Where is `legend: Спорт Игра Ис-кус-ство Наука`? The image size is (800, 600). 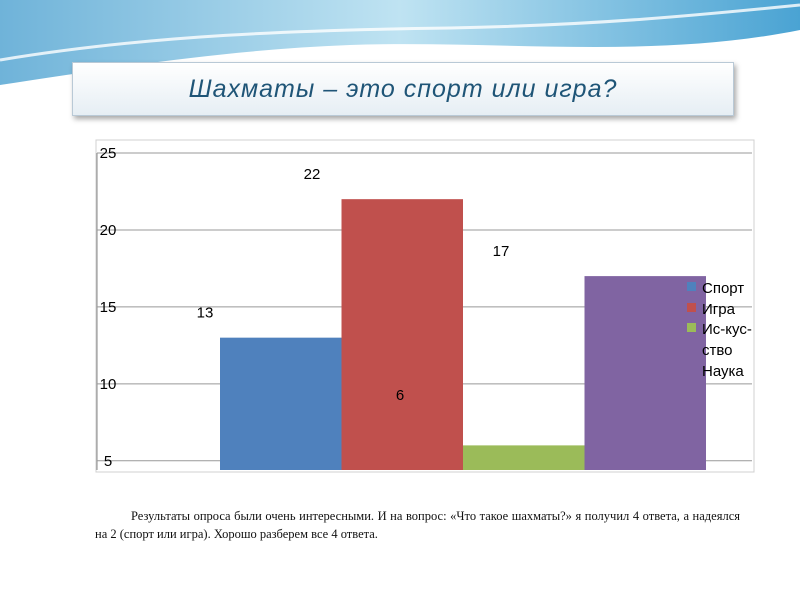
legend: Спорт Игра Ис-кус-ство Наука is located at coordinates (718, 333).